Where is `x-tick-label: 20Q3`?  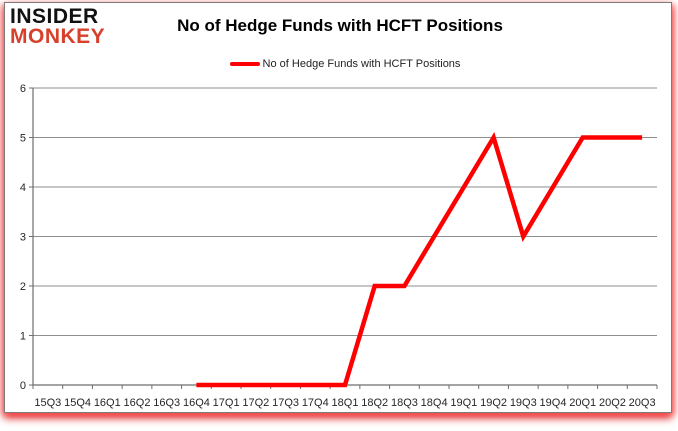
x-tick-label: 20Q3 is located at coordinates (642, 403).